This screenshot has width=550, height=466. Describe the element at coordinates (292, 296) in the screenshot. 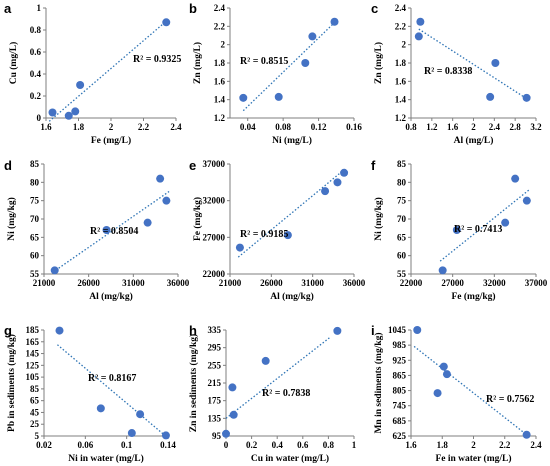

I see `x-axis-title: Al (mg/kg)` at that location.